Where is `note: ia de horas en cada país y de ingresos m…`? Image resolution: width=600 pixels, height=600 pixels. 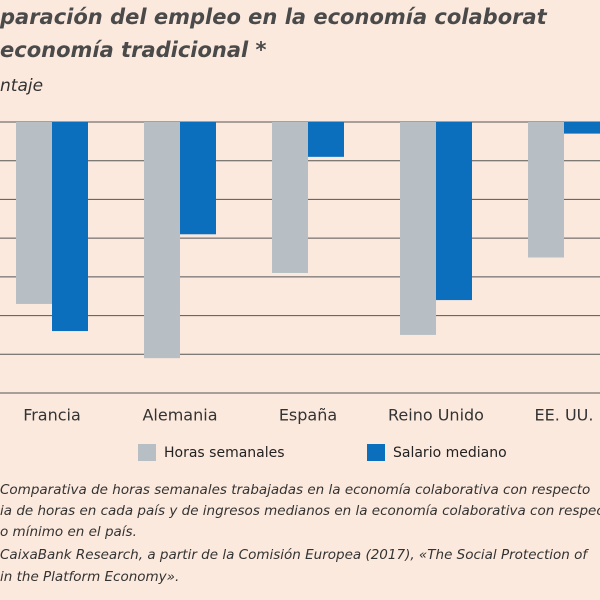 note: ia de horas en cada país y de ingresos m… is located at coordinates (300, 511).